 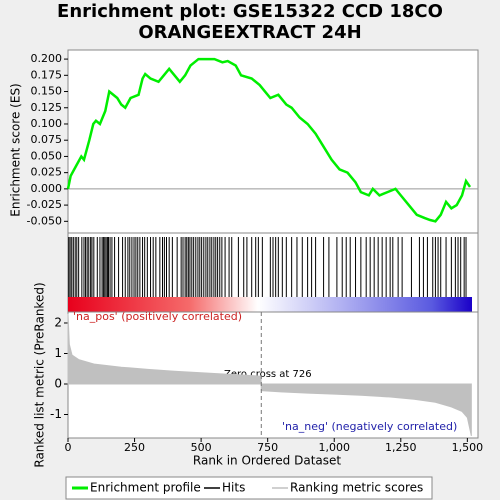 What do you see at coordinates (47, 172) in the screenshot?
I see `y-tick-label: 0.025` at bounding box center [47, 172].